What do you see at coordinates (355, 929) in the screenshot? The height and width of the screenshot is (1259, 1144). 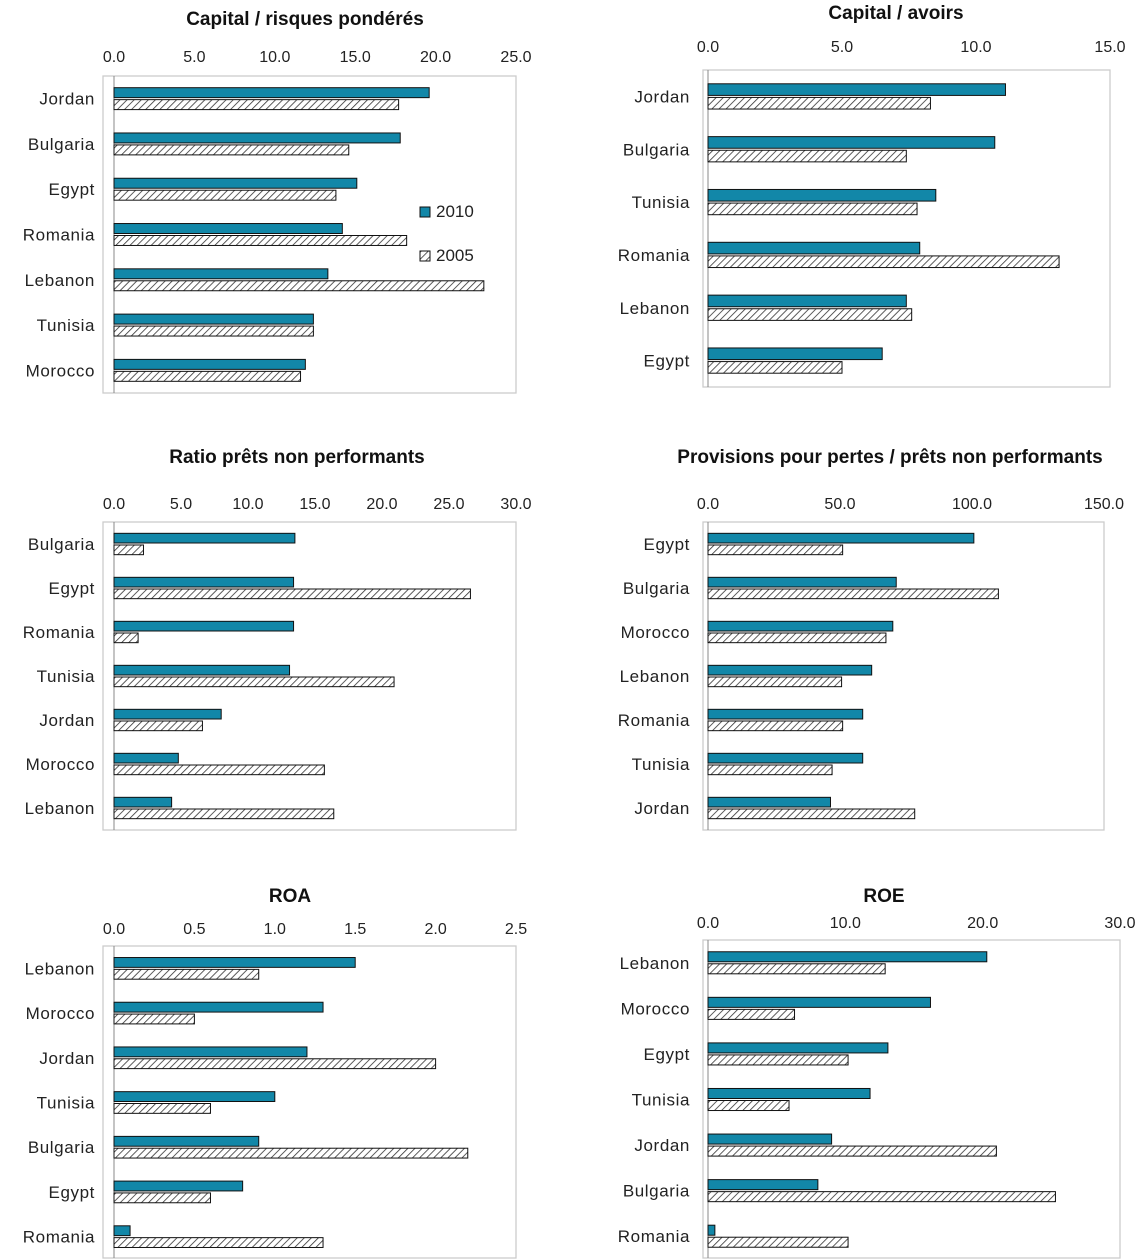 I see `x-tick-label: 1.5` at bounding box center [355, 929].